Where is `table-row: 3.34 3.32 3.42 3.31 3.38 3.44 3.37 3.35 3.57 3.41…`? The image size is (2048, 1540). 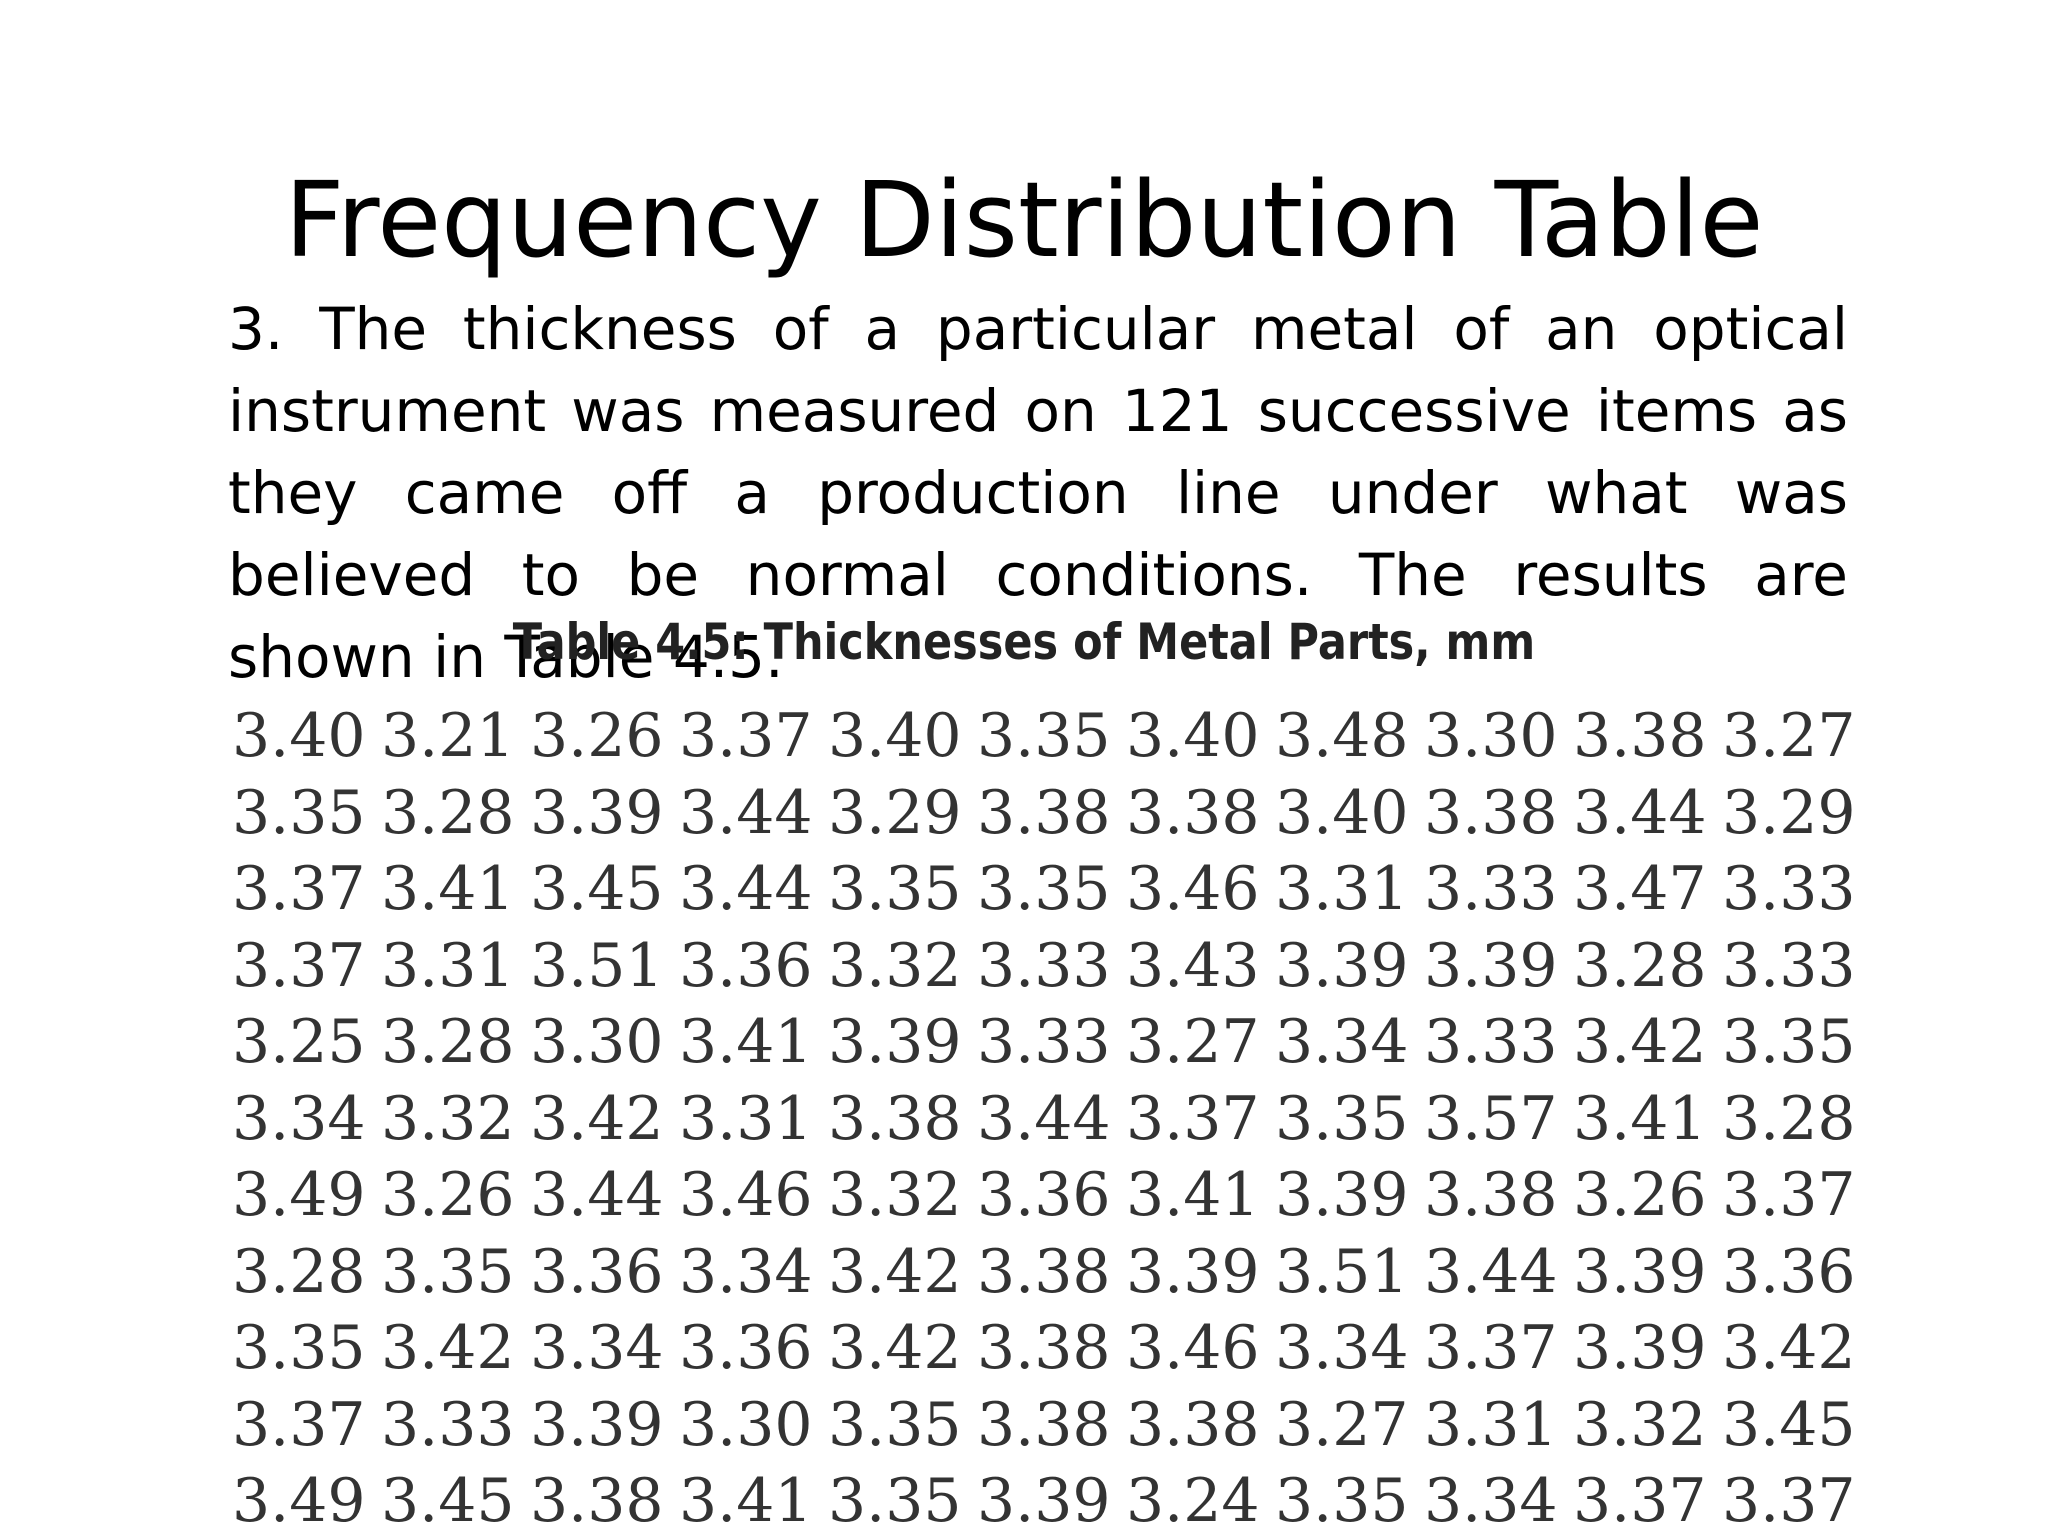
table-row: 3.34 3.32 3.42 3.31 3.38 3.44 3.37 3.35 3.57 3.41… is located at coordinates (1051, 1119).